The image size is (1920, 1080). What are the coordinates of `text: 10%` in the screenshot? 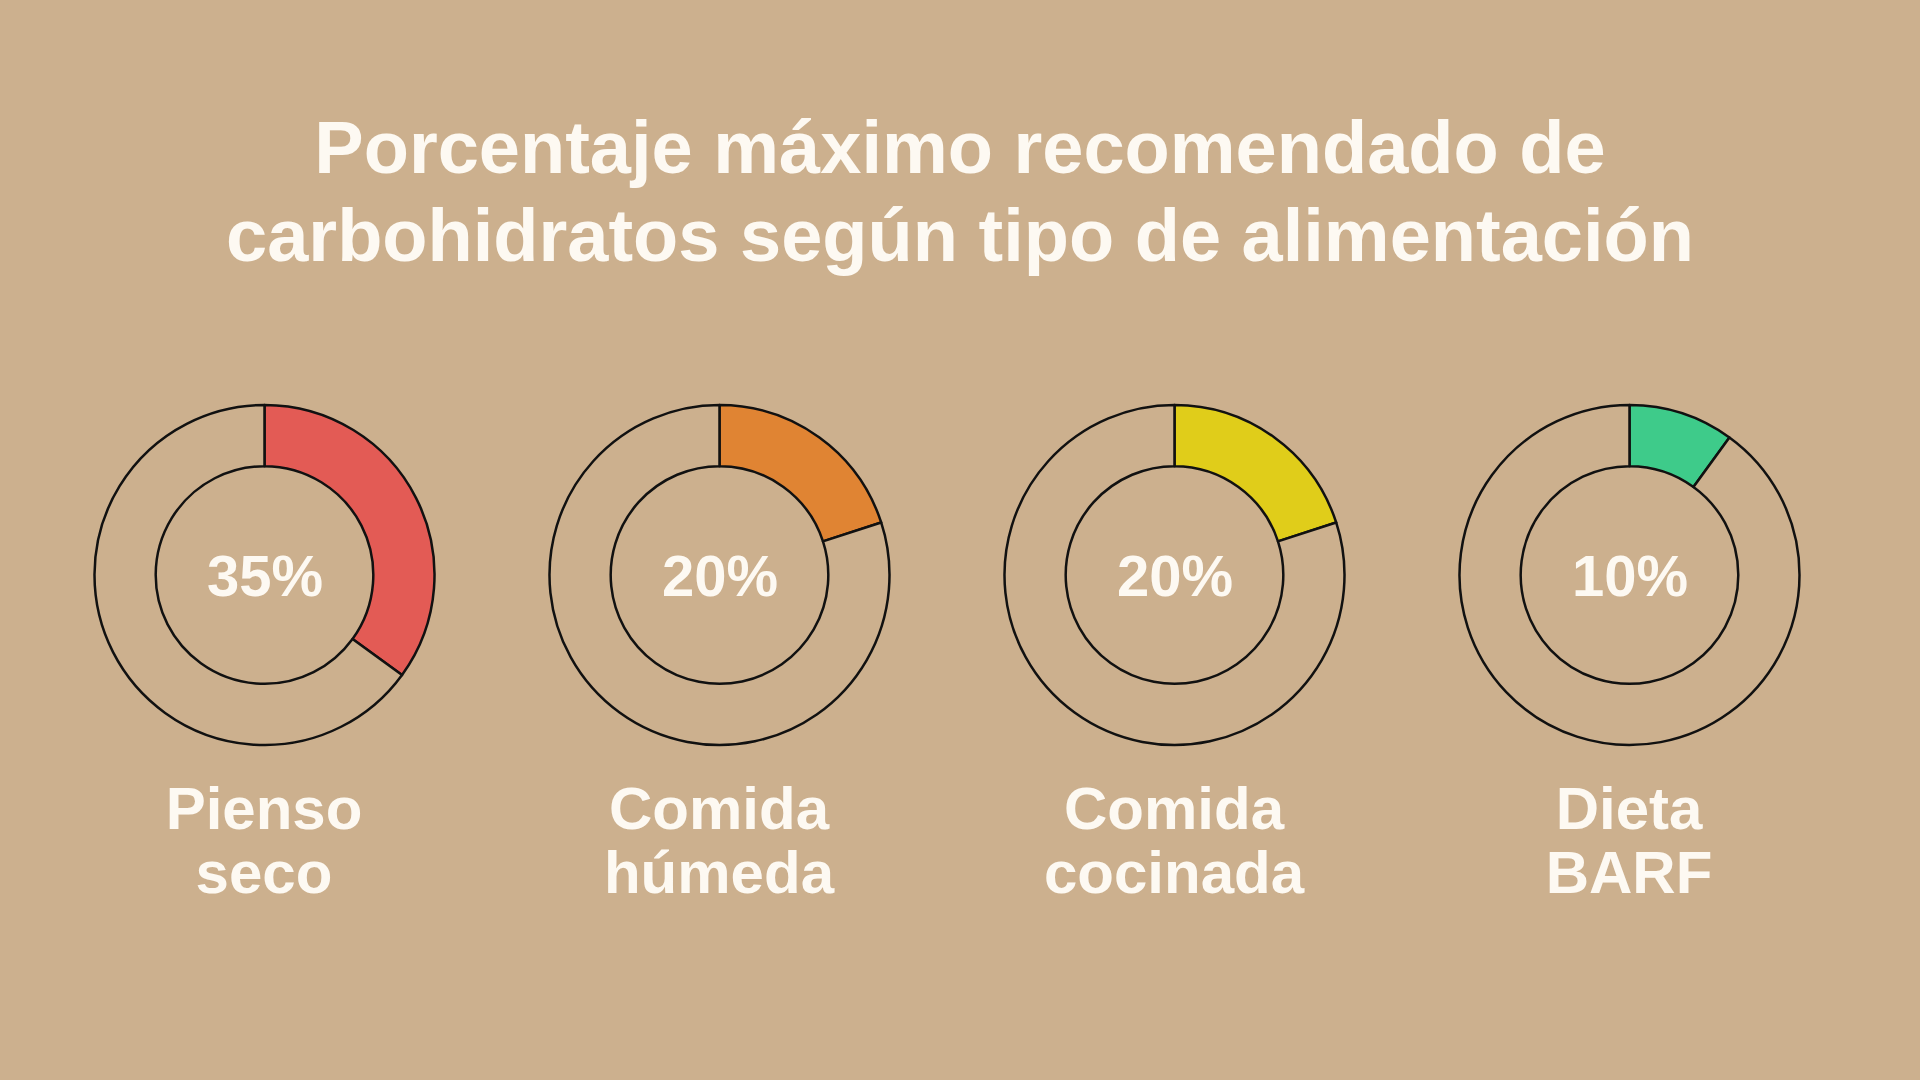 It's located at (1630, 575).